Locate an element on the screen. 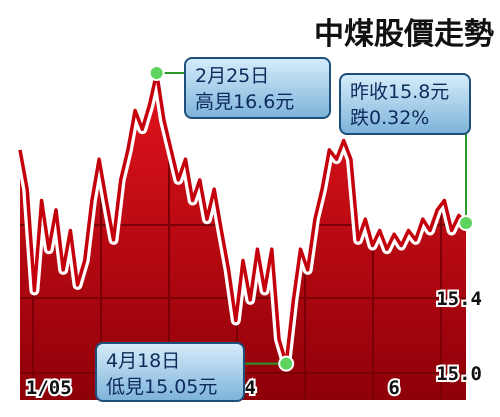  x-tick-label: 6 is located at coordinates (393, 388).